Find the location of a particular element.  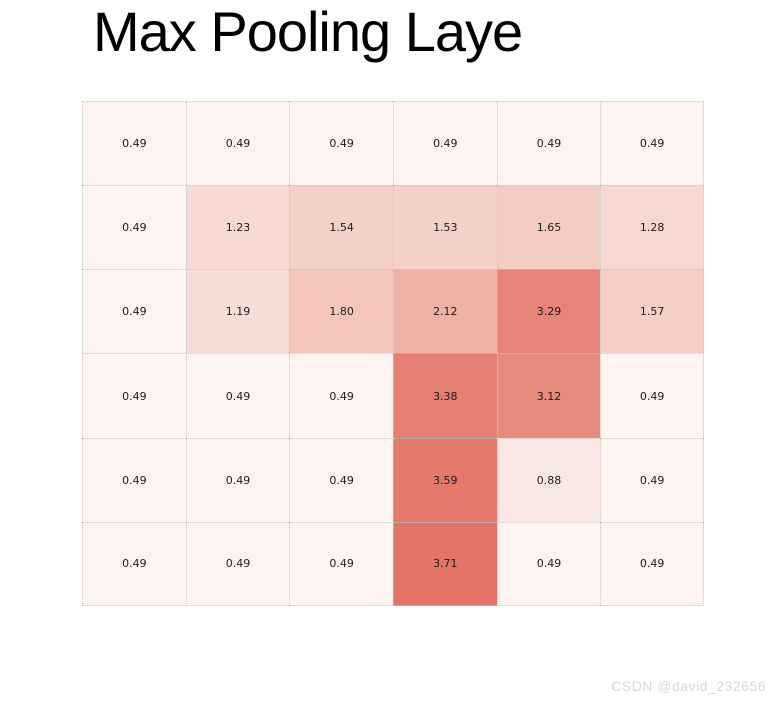

heatmap-cell: 1.57 is located at coordinates (652, 311).